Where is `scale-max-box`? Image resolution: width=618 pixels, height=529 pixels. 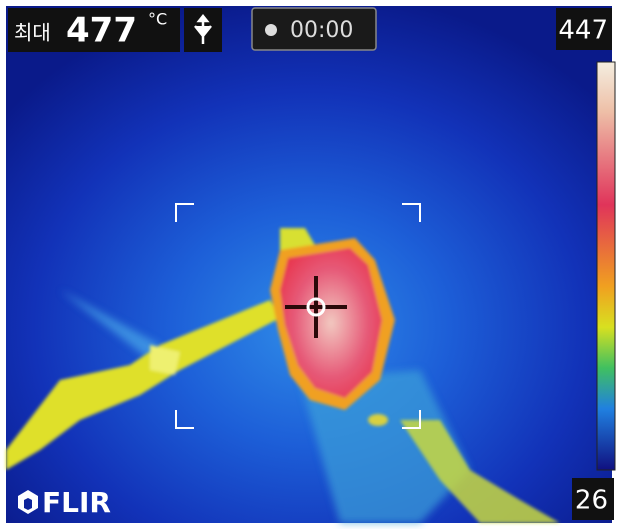 scale-max-box is located at coordinates (584, 29).